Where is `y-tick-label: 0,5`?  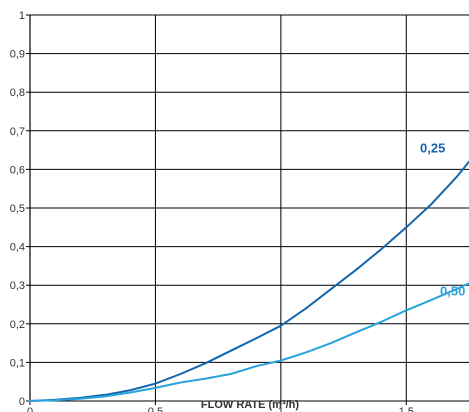 y-tick-label: 0,5 is located at coordinates (17, 209).